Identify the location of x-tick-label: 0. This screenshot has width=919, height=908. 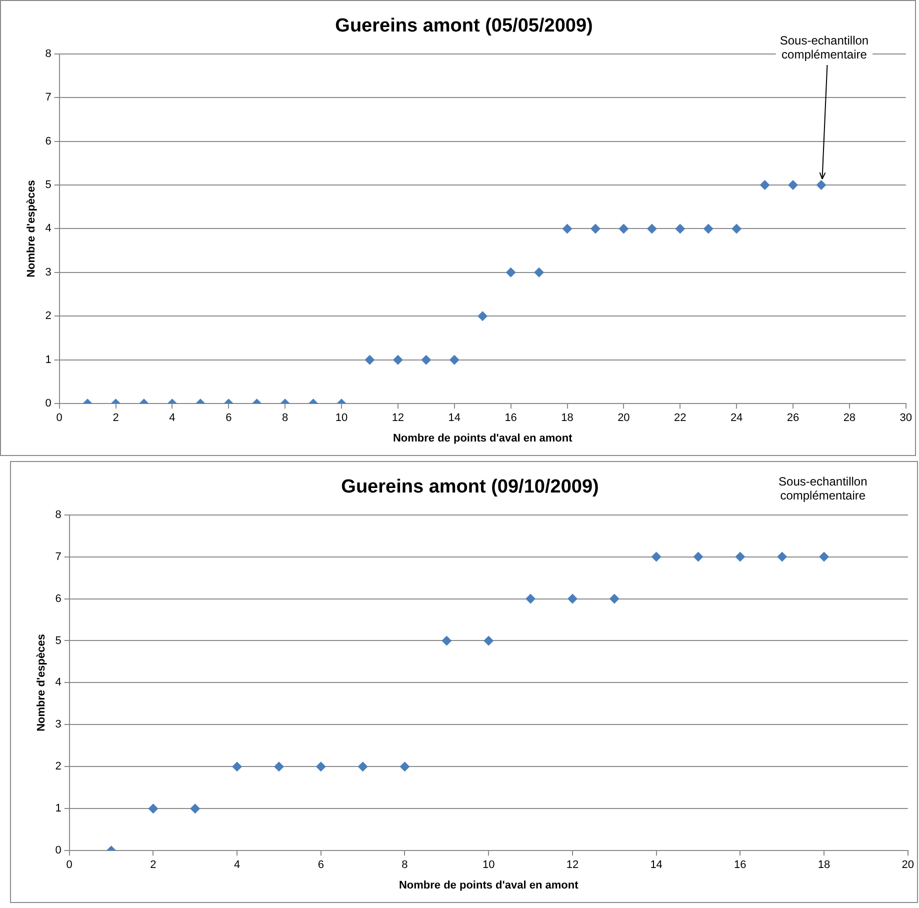
(69, 865).